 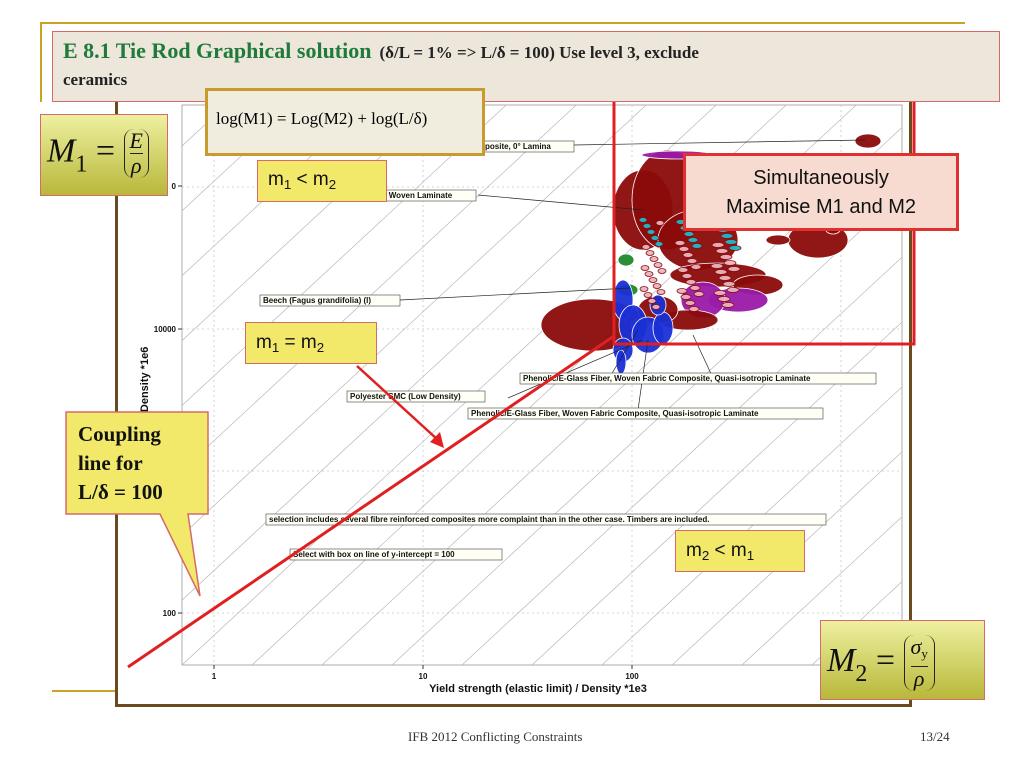 What do you see at coordinates (136, 141) in the screenshot?
I see `m1-numerator: E` at bounding box center [136, 141].